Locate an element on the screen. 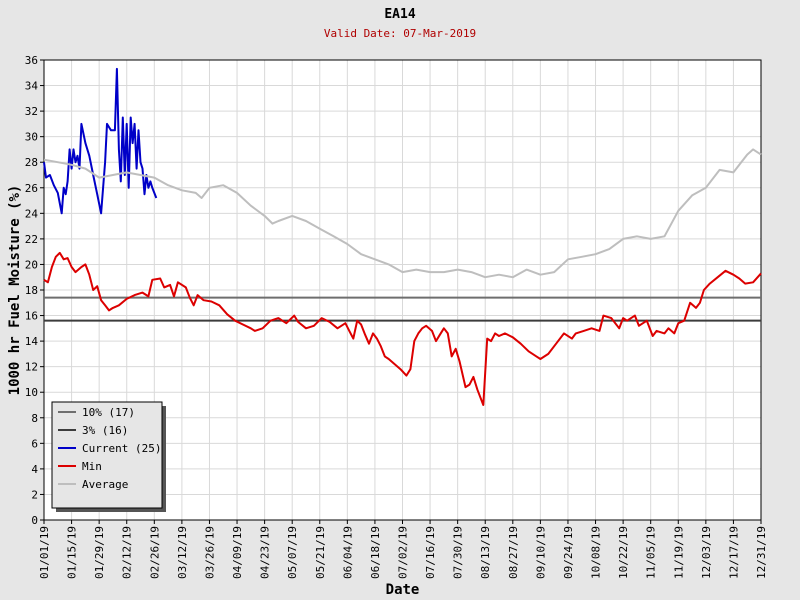 The height and width of the screenshot is (600, 800). x-tick-label: 12/31/19 is located at coordinates (761, 552).